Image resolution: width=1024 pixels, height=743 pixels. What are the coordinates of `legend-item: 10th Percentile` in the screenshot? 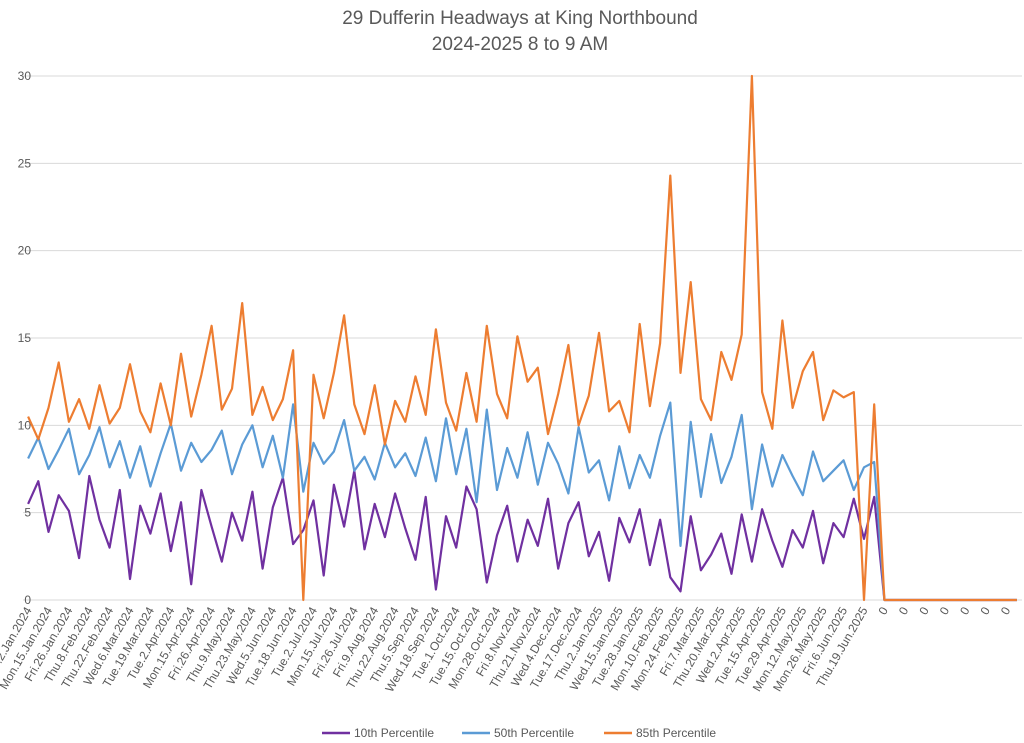 It's located at (378, 733).